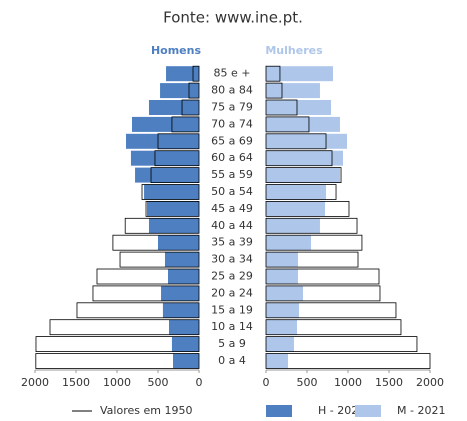 This screenshot has width=467, height=421. Describe the element at coordinates (232, 360) in the screenshot. I see `age-label: 0 a 4` at that location.